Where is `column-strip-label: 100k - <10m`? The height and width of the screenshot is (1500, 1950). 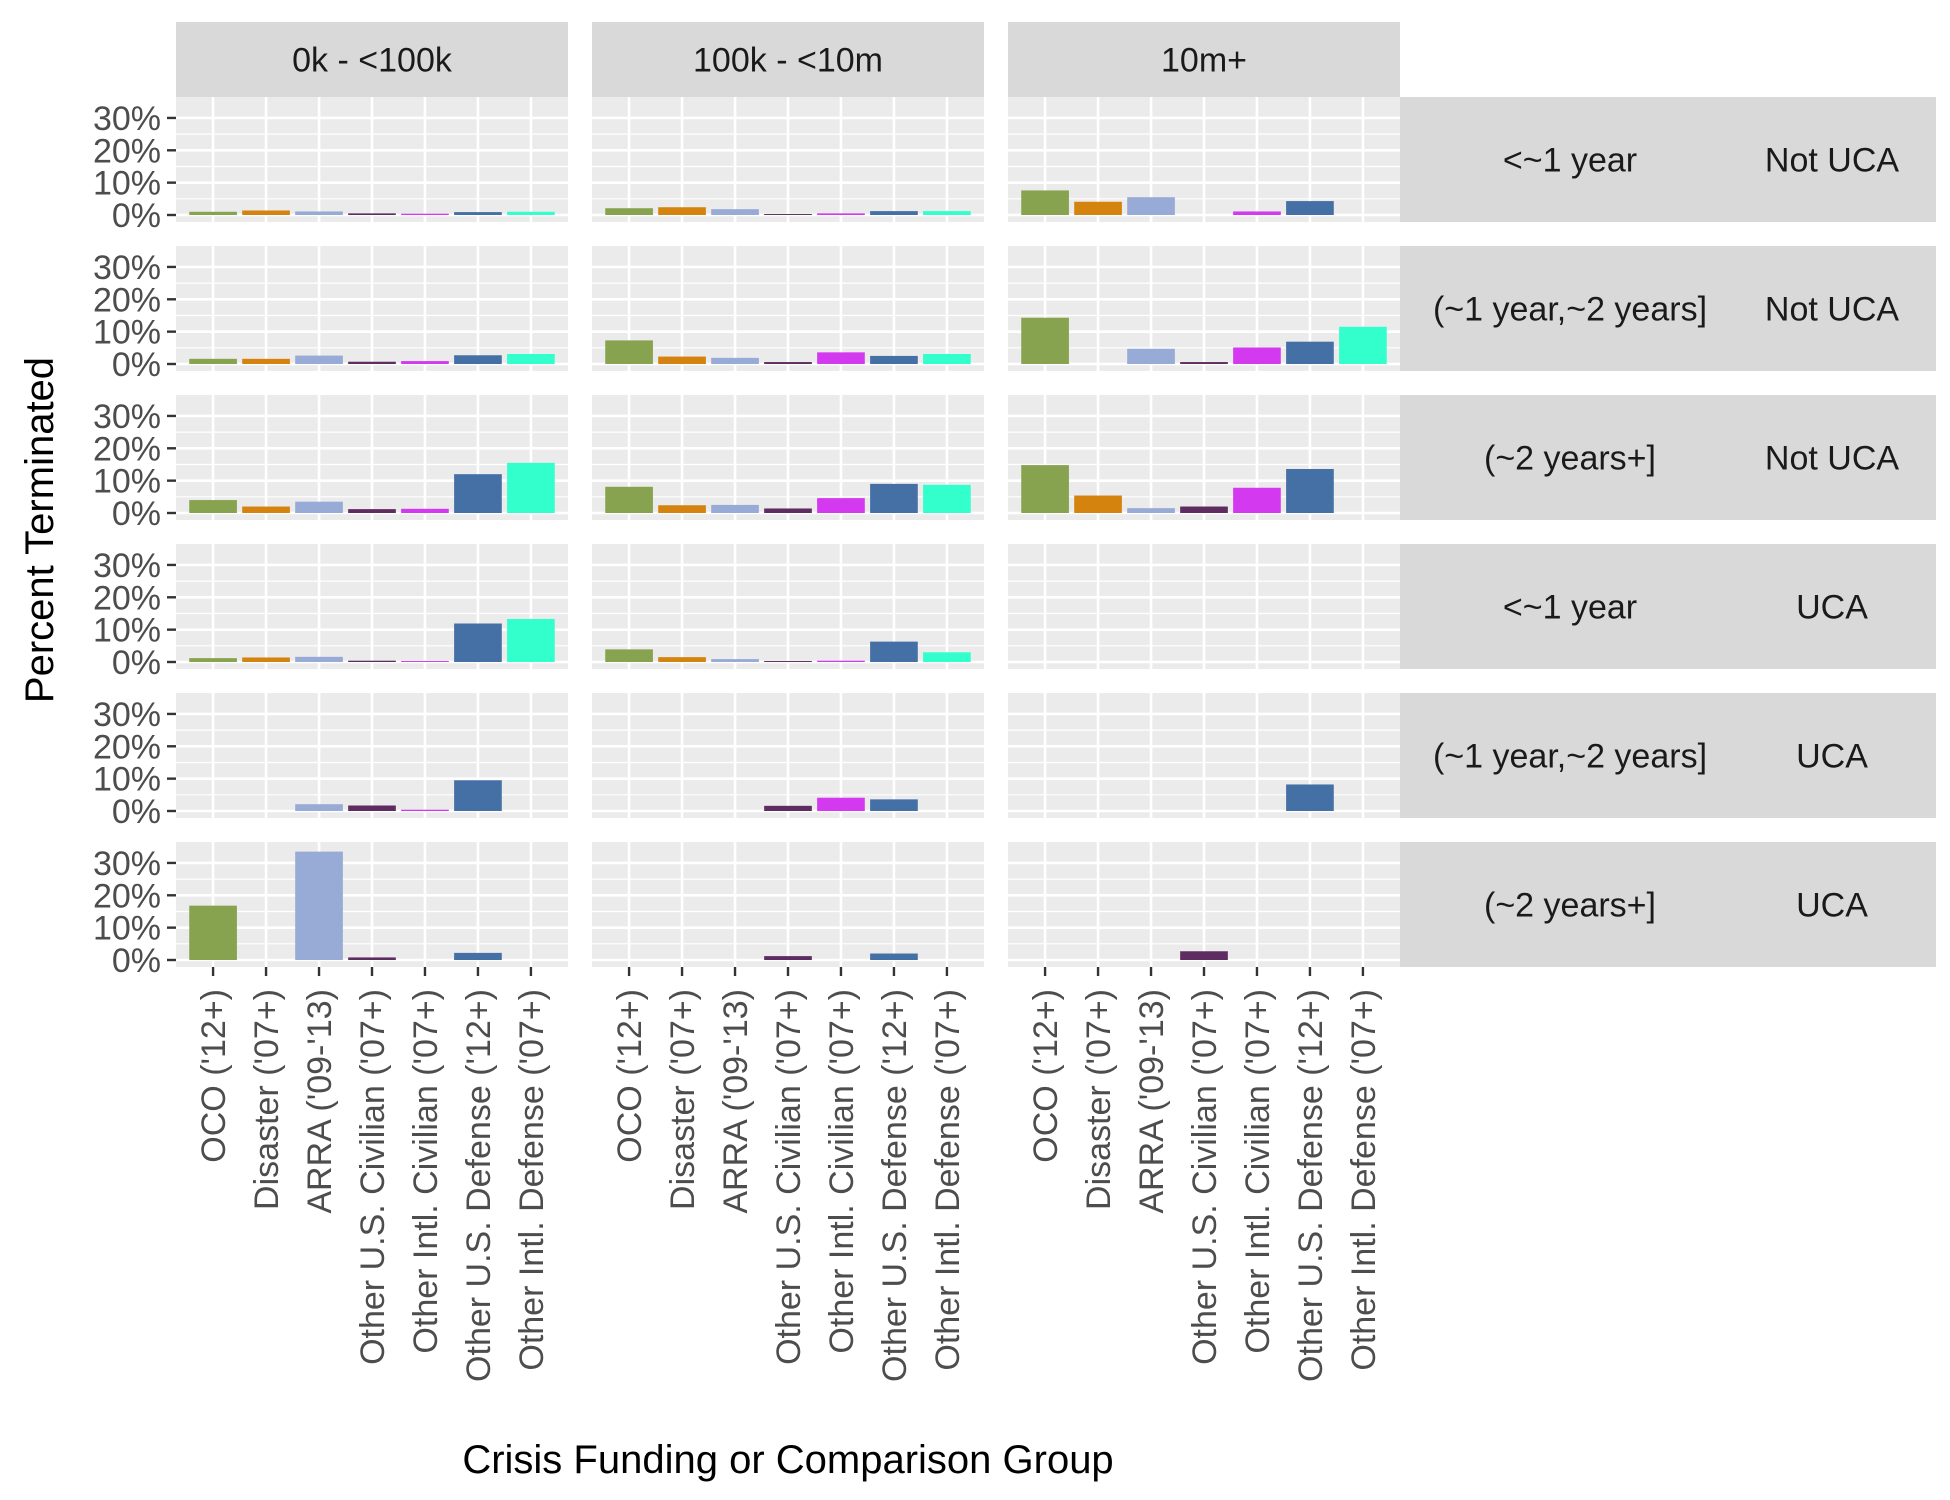 column-strip-label: 100k - <10m is located at coordinates (788, 61).